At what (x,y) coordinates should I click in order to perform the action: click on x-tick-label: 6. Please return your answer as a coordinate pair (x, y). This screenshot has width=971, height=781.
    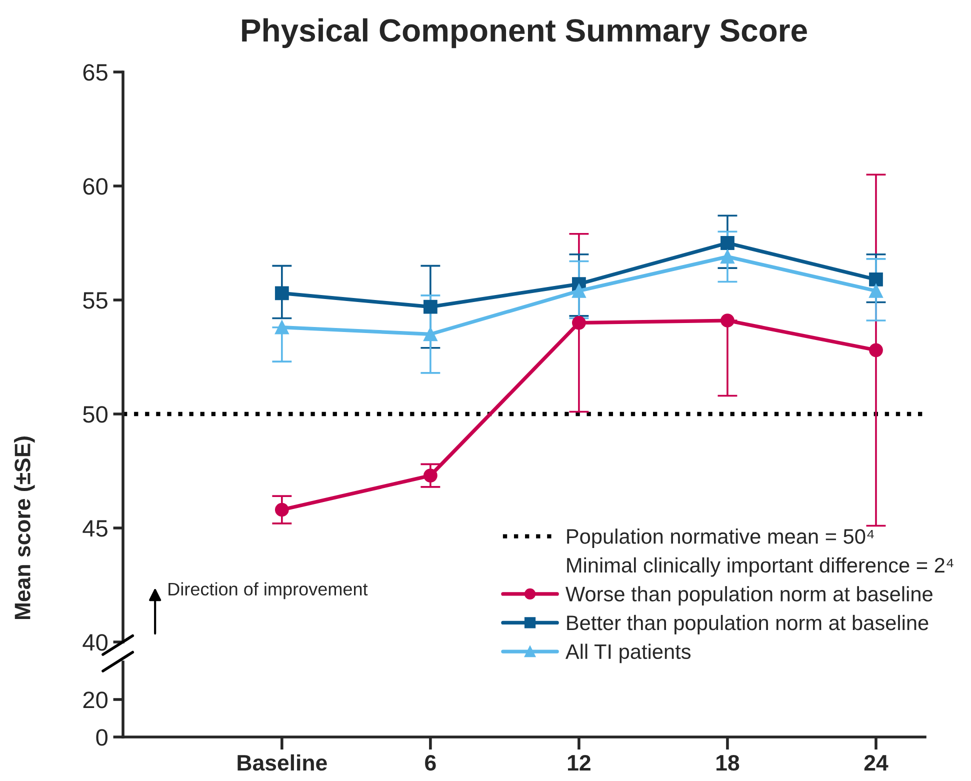
    Looking at the image, I should click on (430, 762).